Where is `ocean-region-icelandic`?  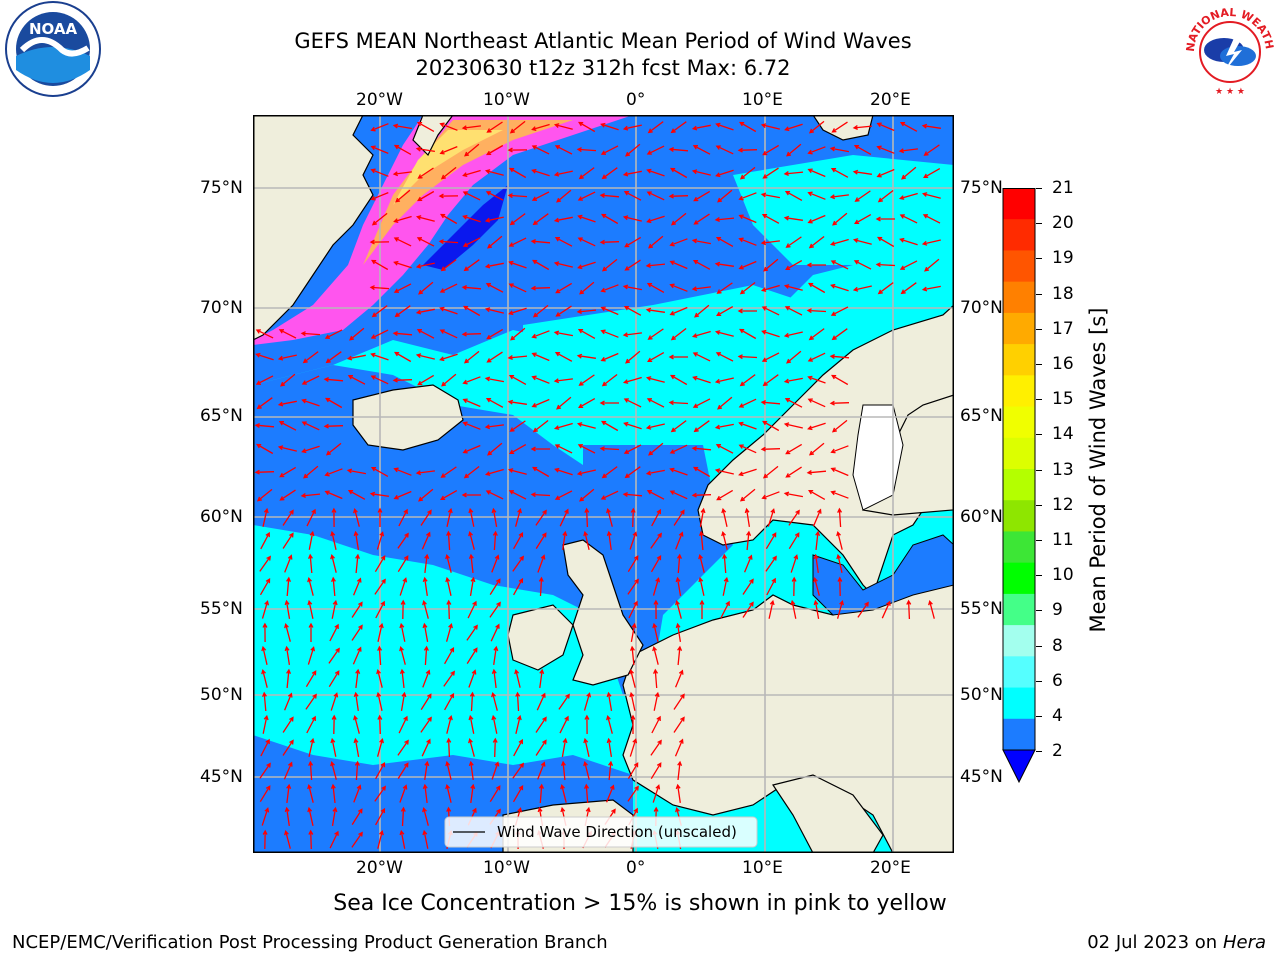 ocean-region-icelandic is located at coordinates (443, 490).